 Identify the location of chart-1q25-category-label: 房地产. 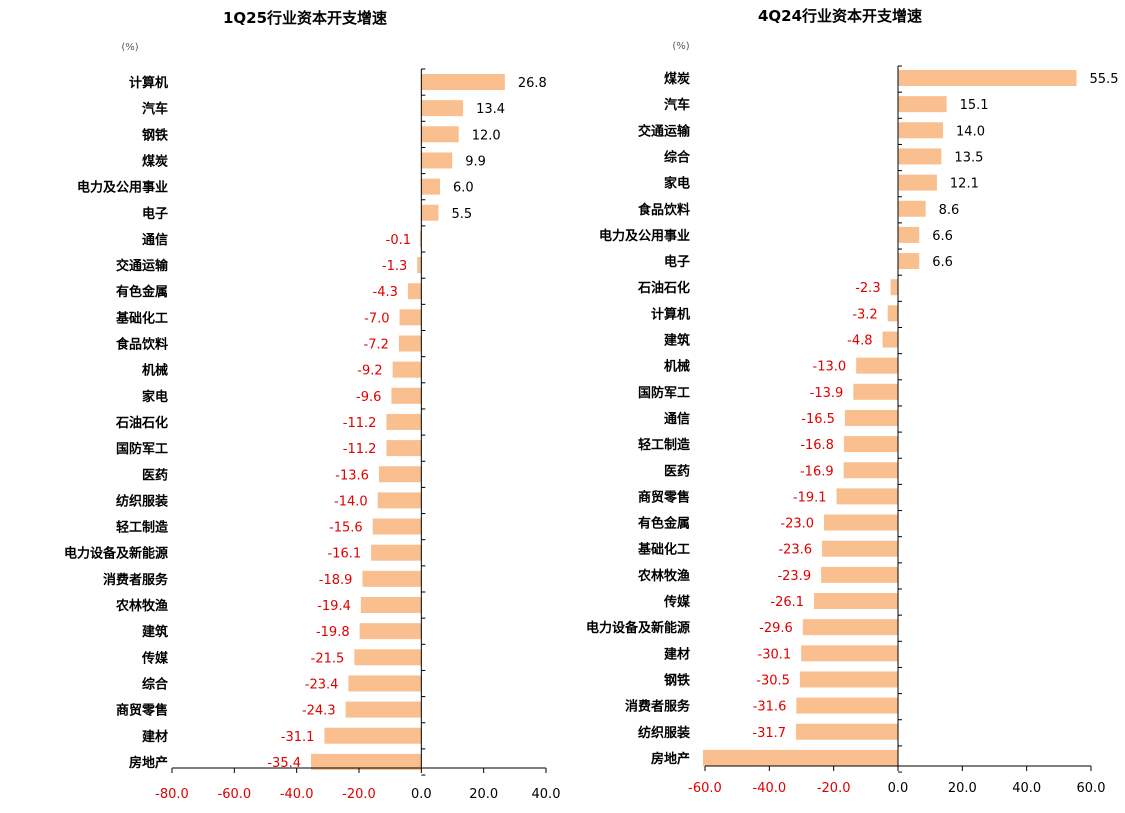
(148, 763).